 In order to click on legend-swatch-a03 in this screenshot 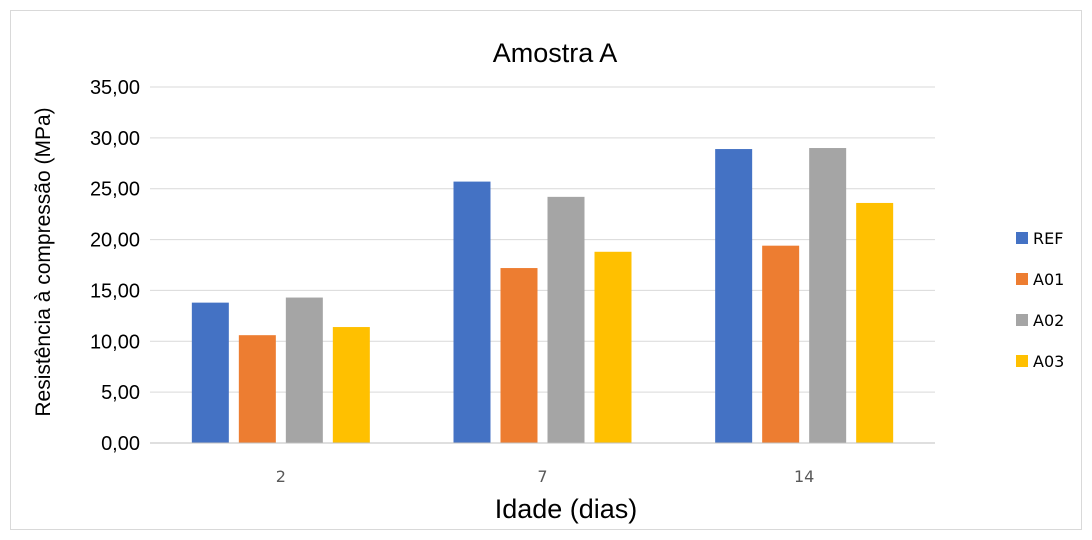, I will do `click(1022, 361)`.